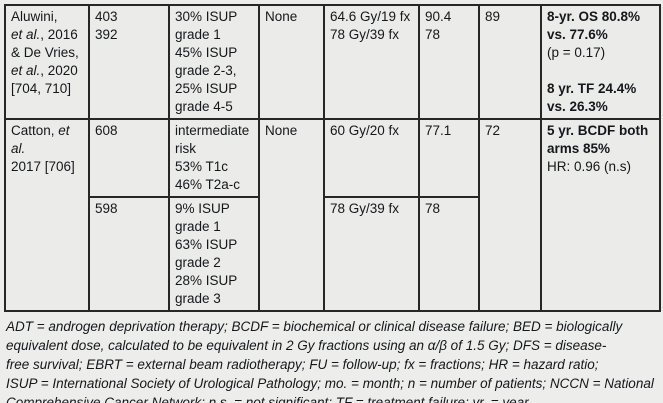  What do you see at coordinates (592, 97) in the screenshot?
I see `outcome-secondary: 8 yr. TF 24.4% vs. 26.3%` at bounding box center [592, 97].